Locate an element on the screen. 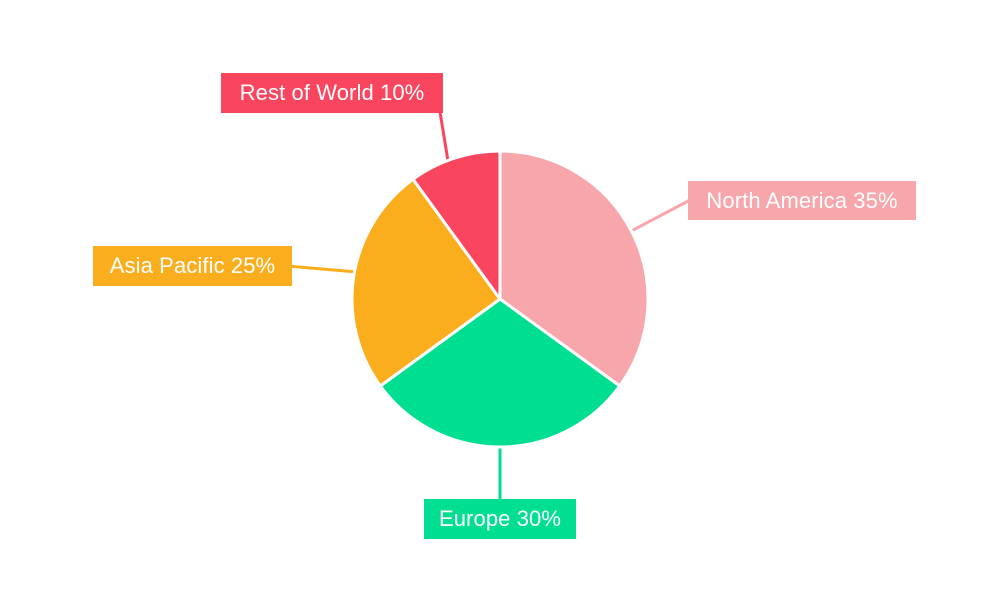 This screenshot has height=600, width=1000. pie-label-rest-of-world-text: Rest of World 10% is located at coordinates (332, 92).